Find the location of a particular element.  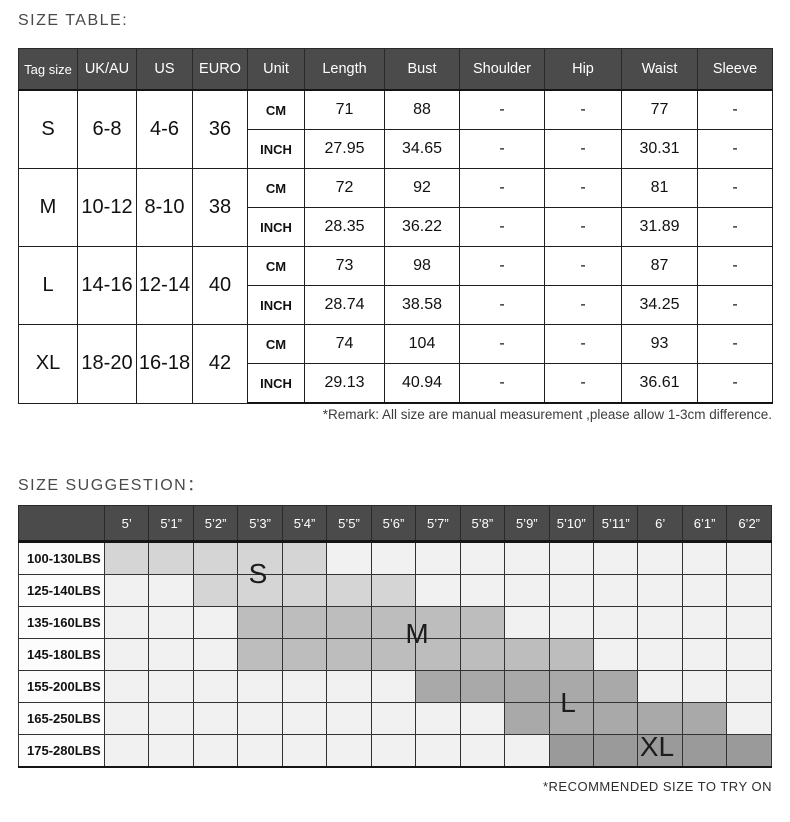

height-header: 5’4” is located at coordinates (304, 524).